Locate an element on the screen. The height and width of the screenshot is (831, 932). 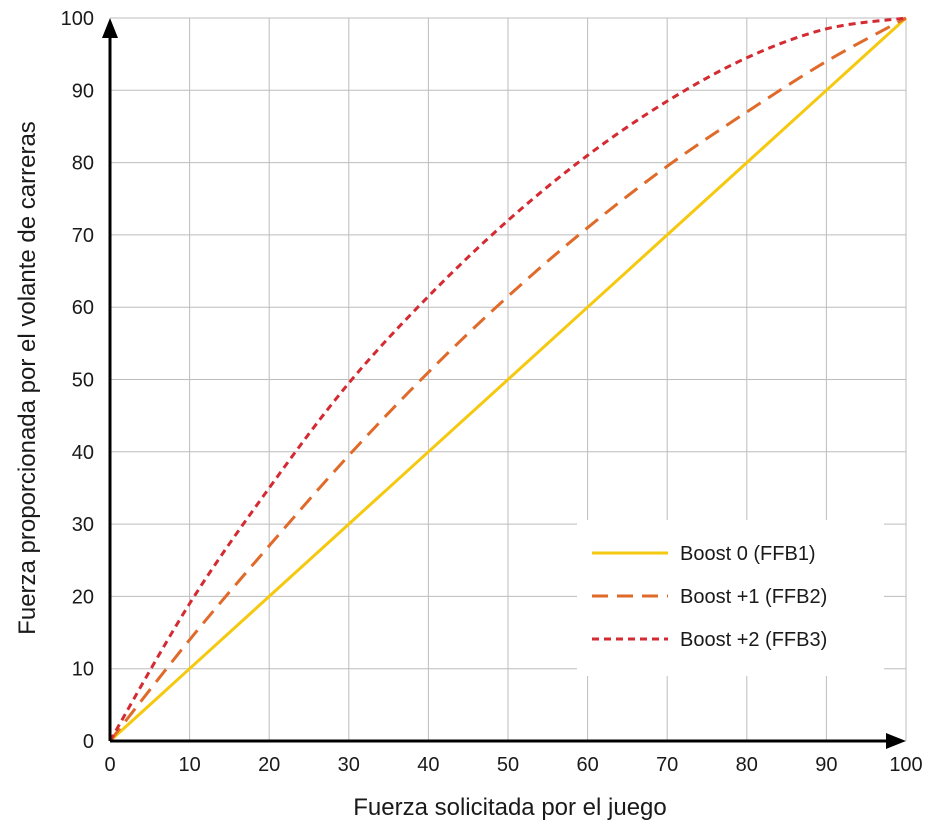
y-tick-label: 70 is located at coordinates (83, 236).